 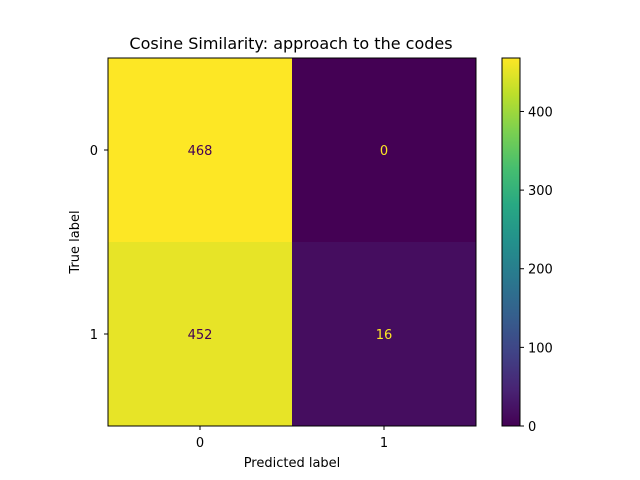 I want to click on cell-value-label: 452, so click(x=200, y=335).